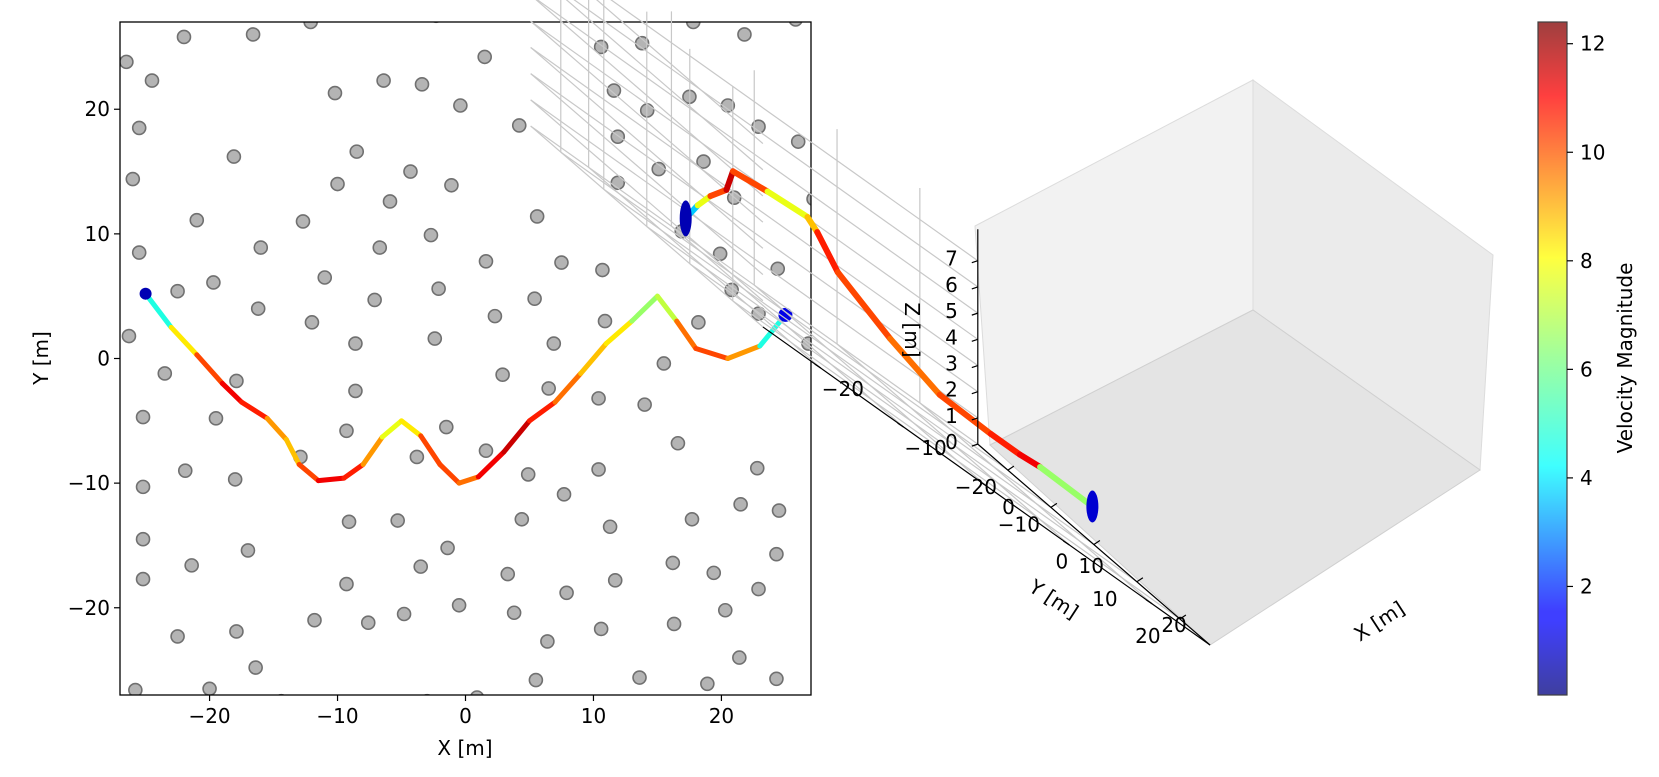 The width and height of the screenshot is (1659, 777). Describe the element at coordinates (912, 329) in the screenshot. I see `z-axis-label-3d: Z [m]` at that location.